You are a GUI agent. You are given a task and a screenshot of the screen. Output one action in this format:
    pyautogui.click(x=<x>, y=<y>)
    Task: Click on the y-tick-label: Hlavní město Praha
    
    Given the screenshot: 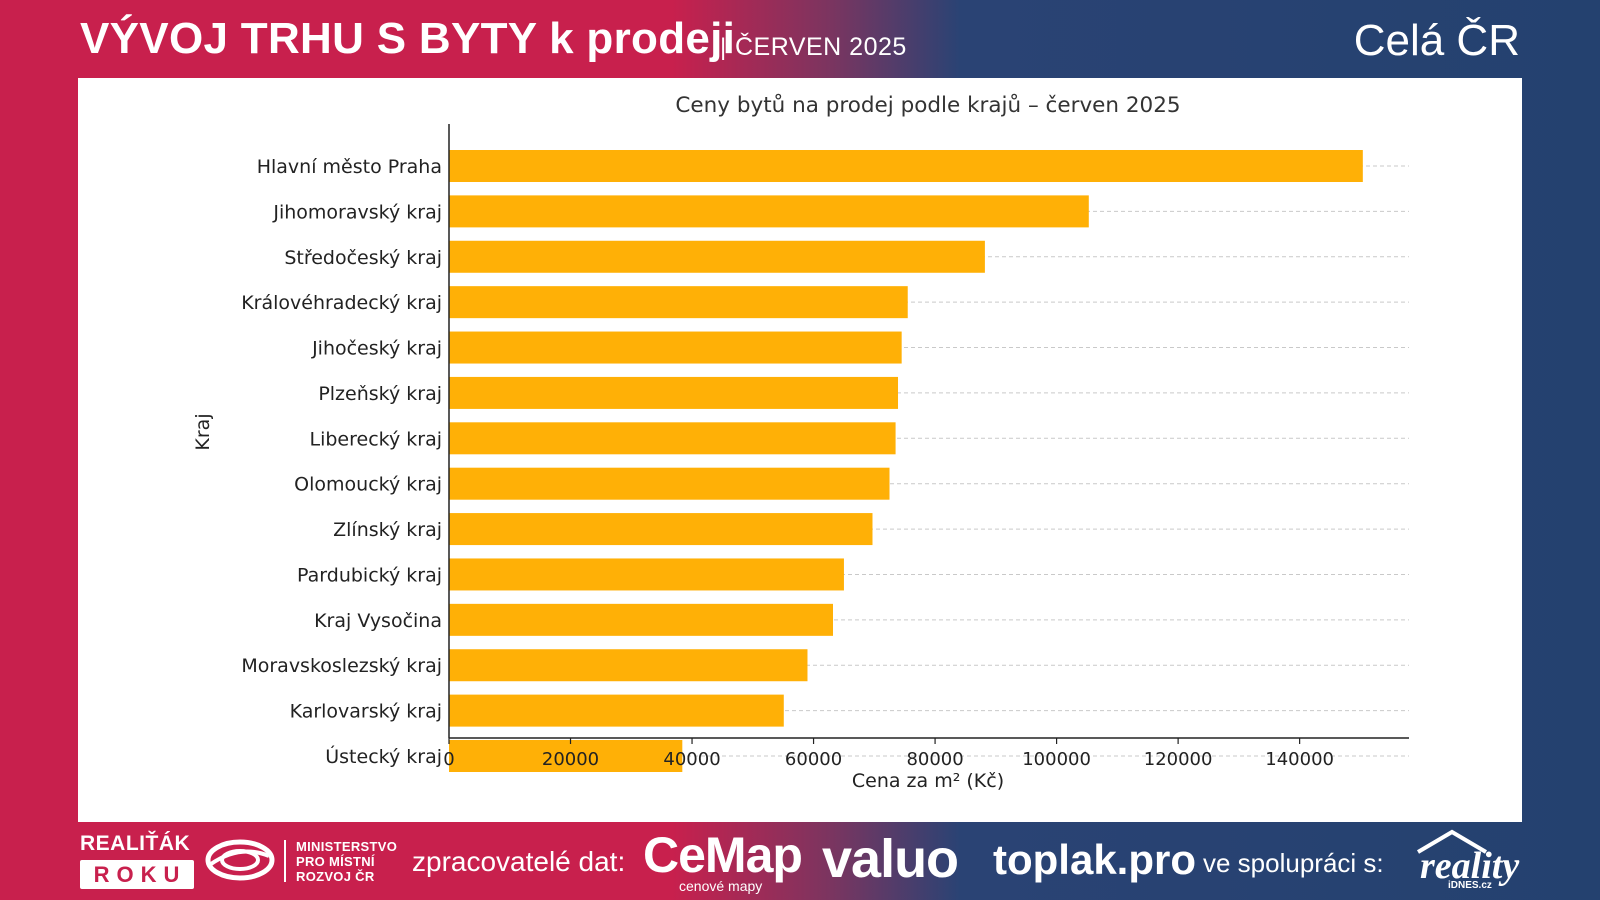 What is the action you would take?
    pyautogui.click(x=349, y=167)
    